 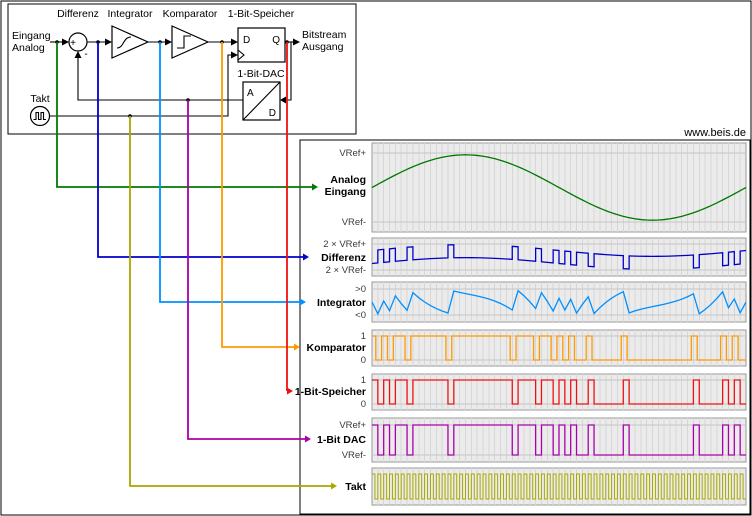 I want to click on panel-analog-grid, so click(x=559, y=187).